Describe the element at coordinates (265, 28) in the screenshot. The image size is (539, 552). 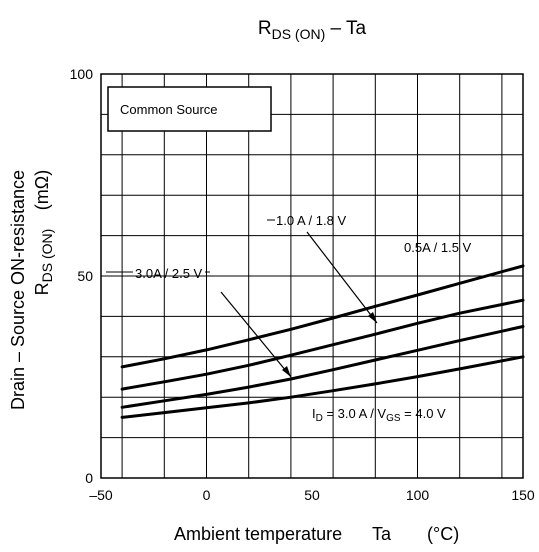
I see `chart-title-main: R` at that location.